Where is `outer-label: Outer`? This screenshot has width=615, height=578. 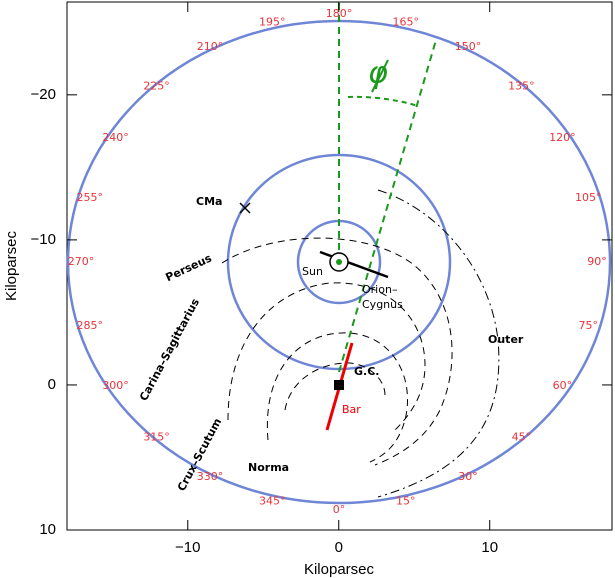 outer-label: Outer is located at coordinates (506, 339).